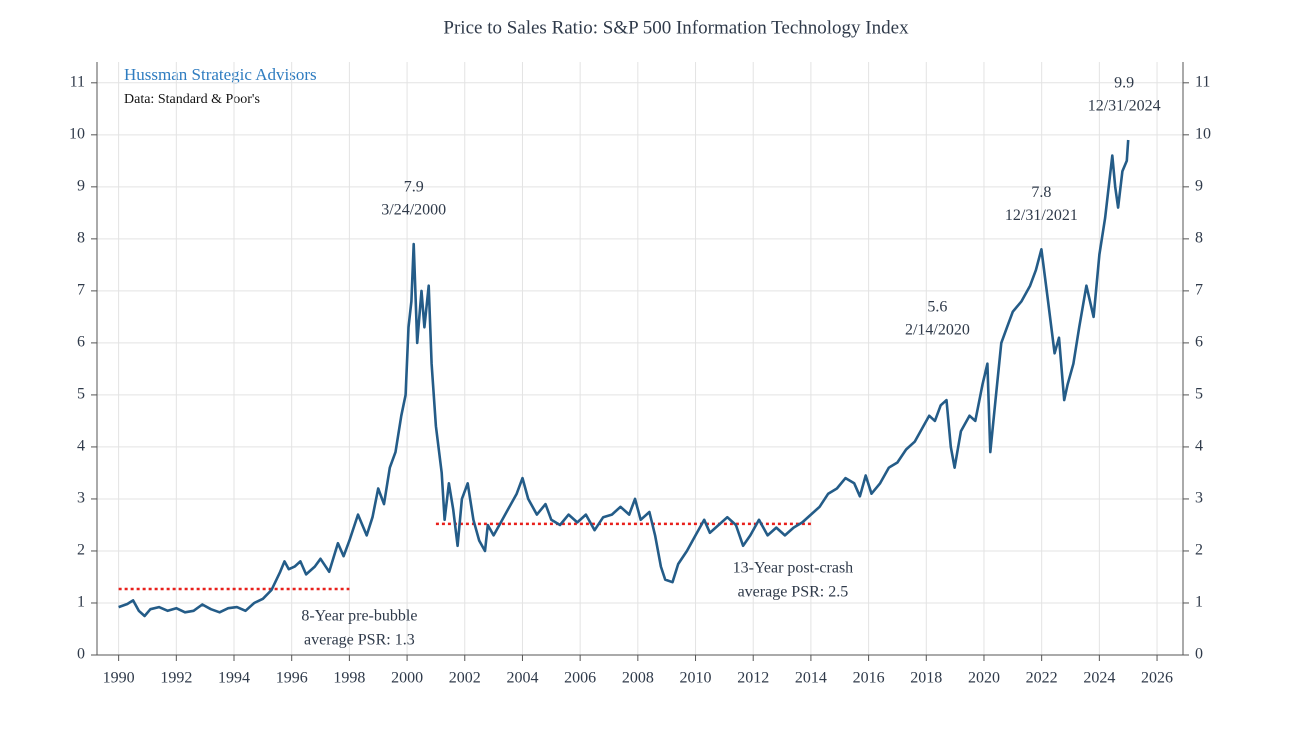  Describe the element at coordinates (81, 290) in the screenshot. I see `y-tick-label: 7` at that location.